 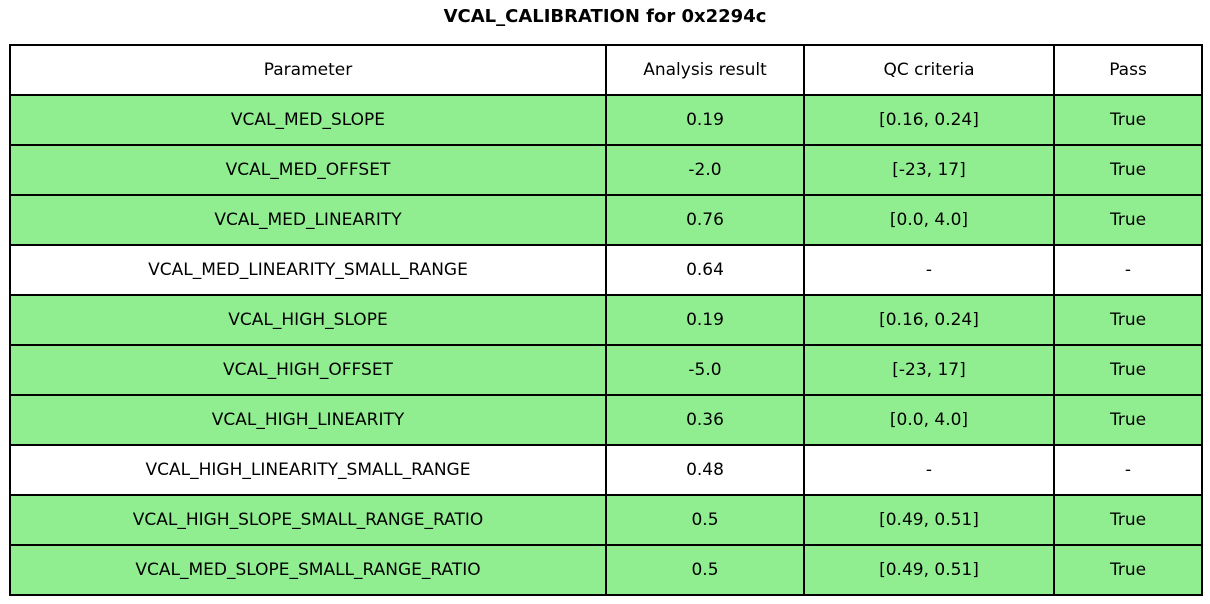 I want to click on cell-parameter: VCAL_MED_SLOPE_SMALL_RANGE_RATIO, so click(x=308, y=570).